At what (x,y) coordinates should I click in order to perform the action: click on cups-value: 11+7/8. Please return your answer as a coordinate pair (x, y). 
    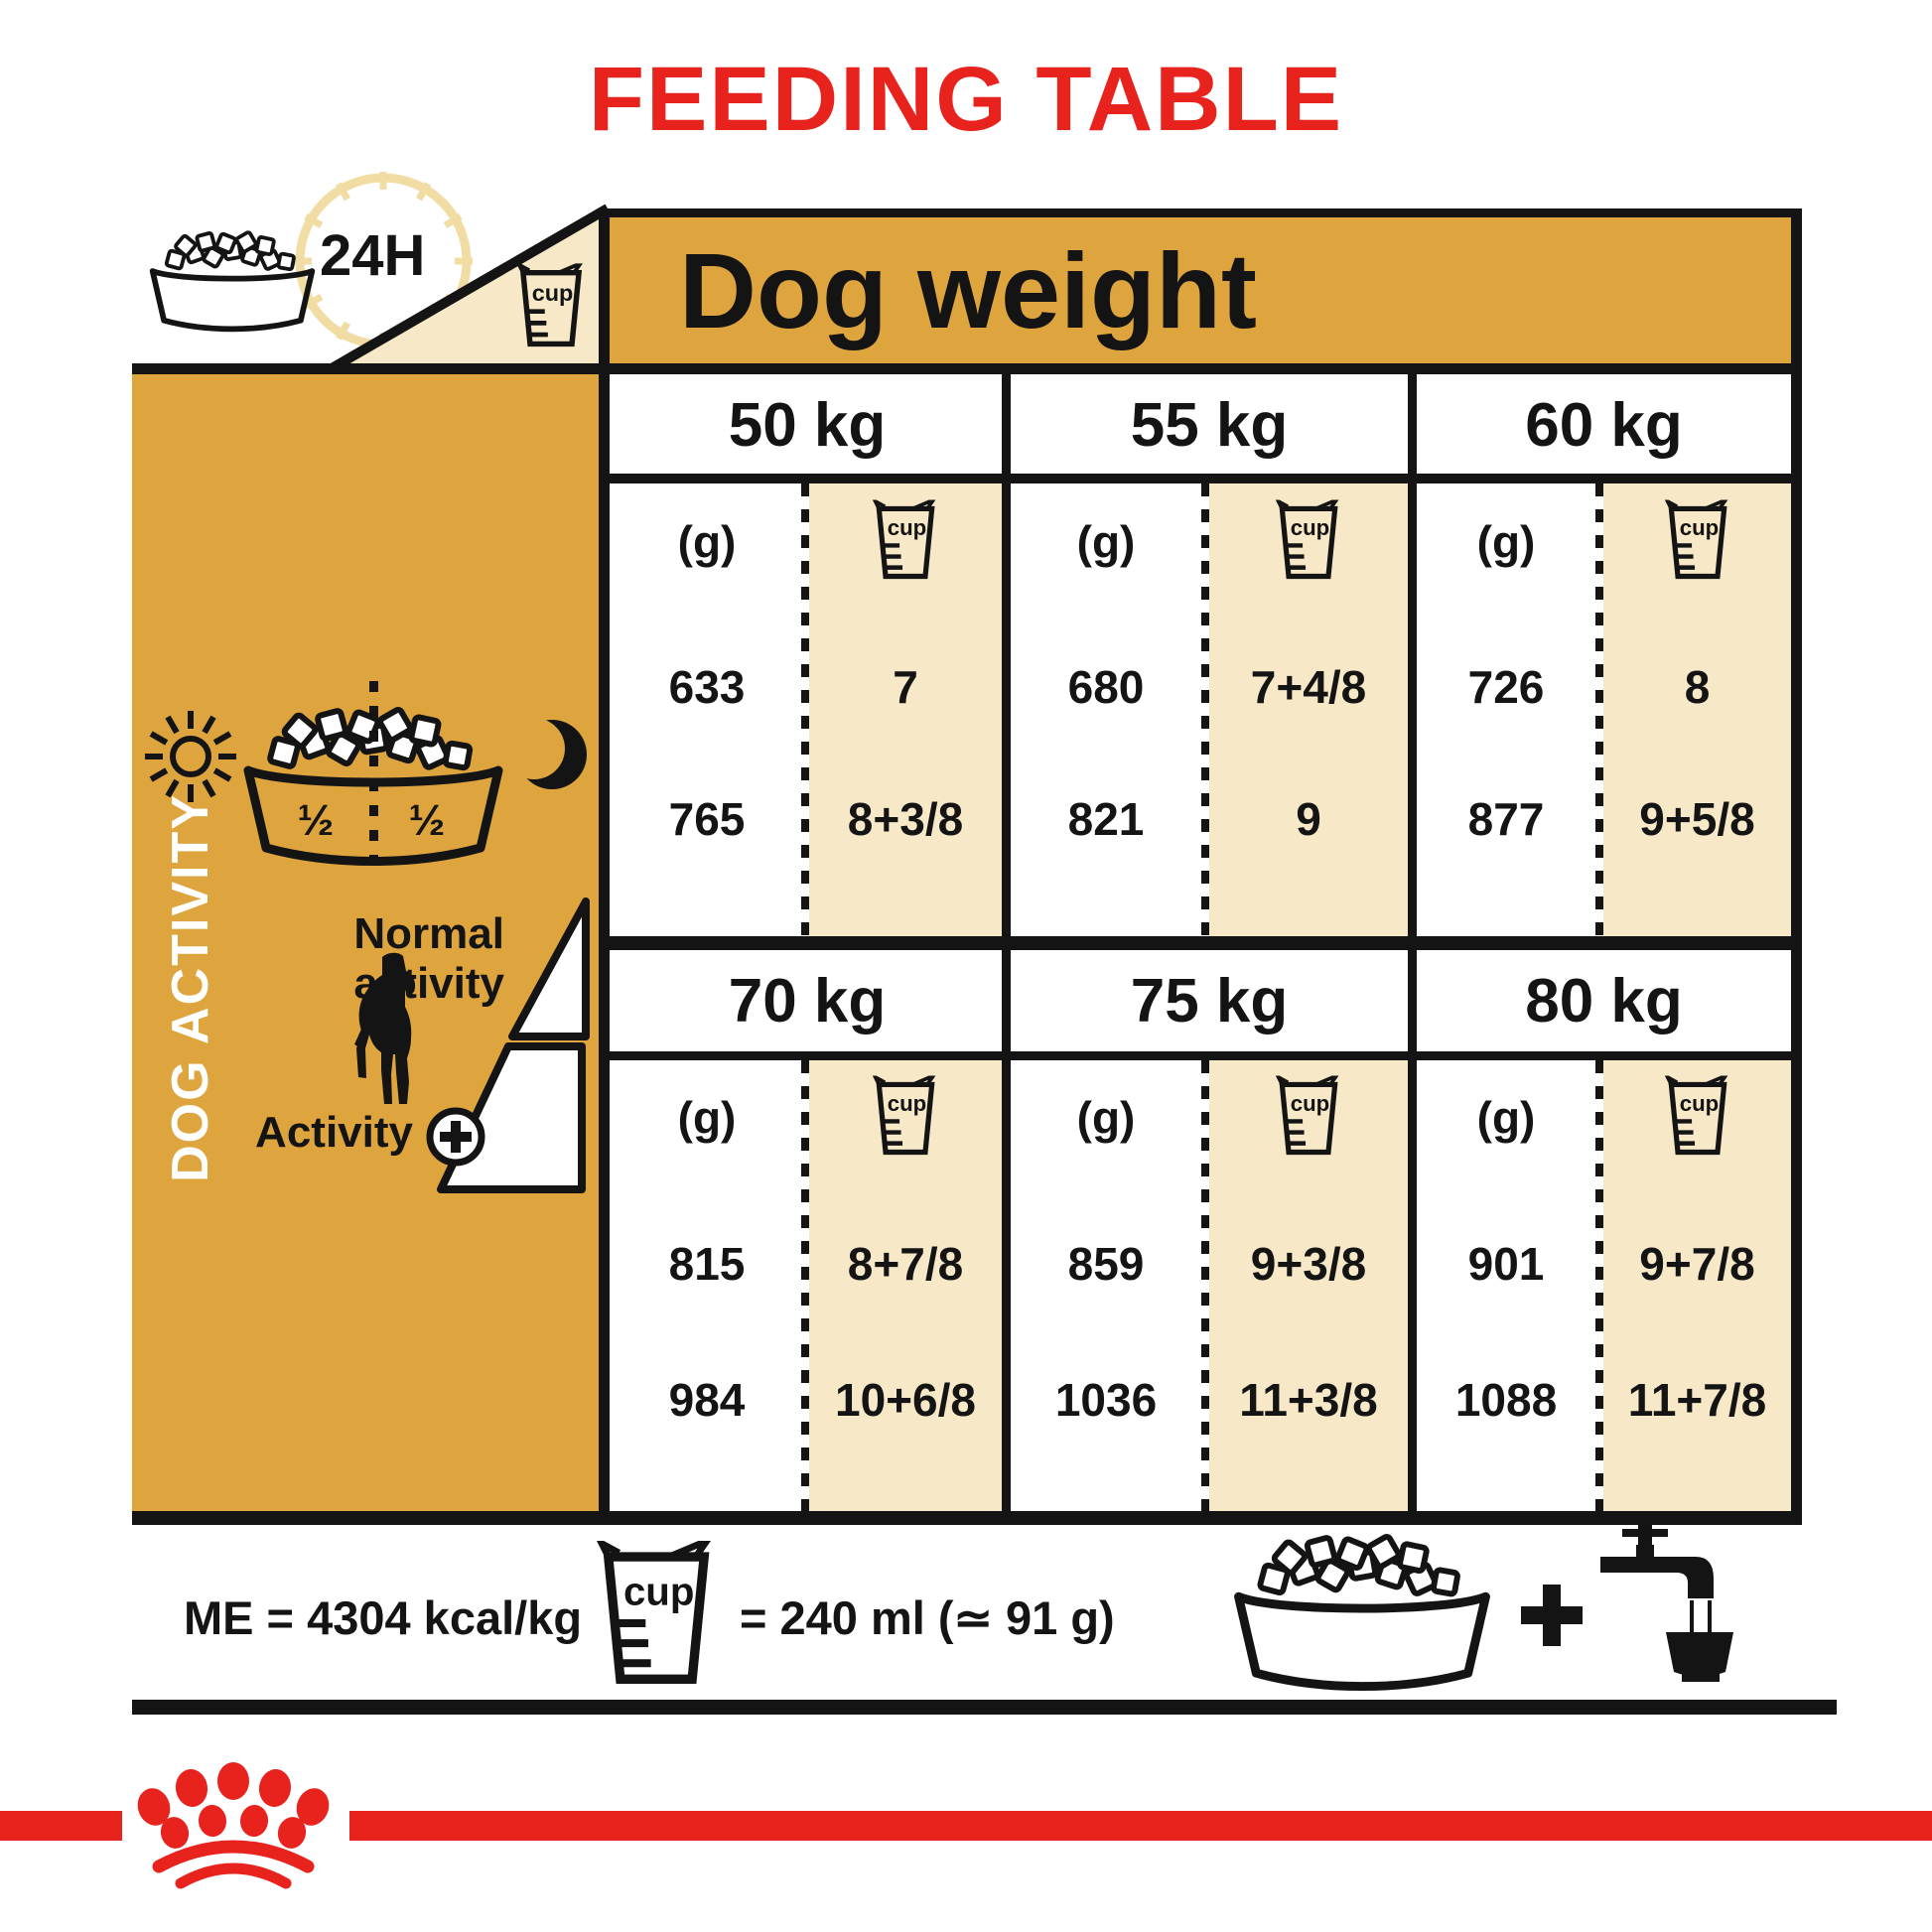
    Looking at the image, I should click on (1697, 1400).